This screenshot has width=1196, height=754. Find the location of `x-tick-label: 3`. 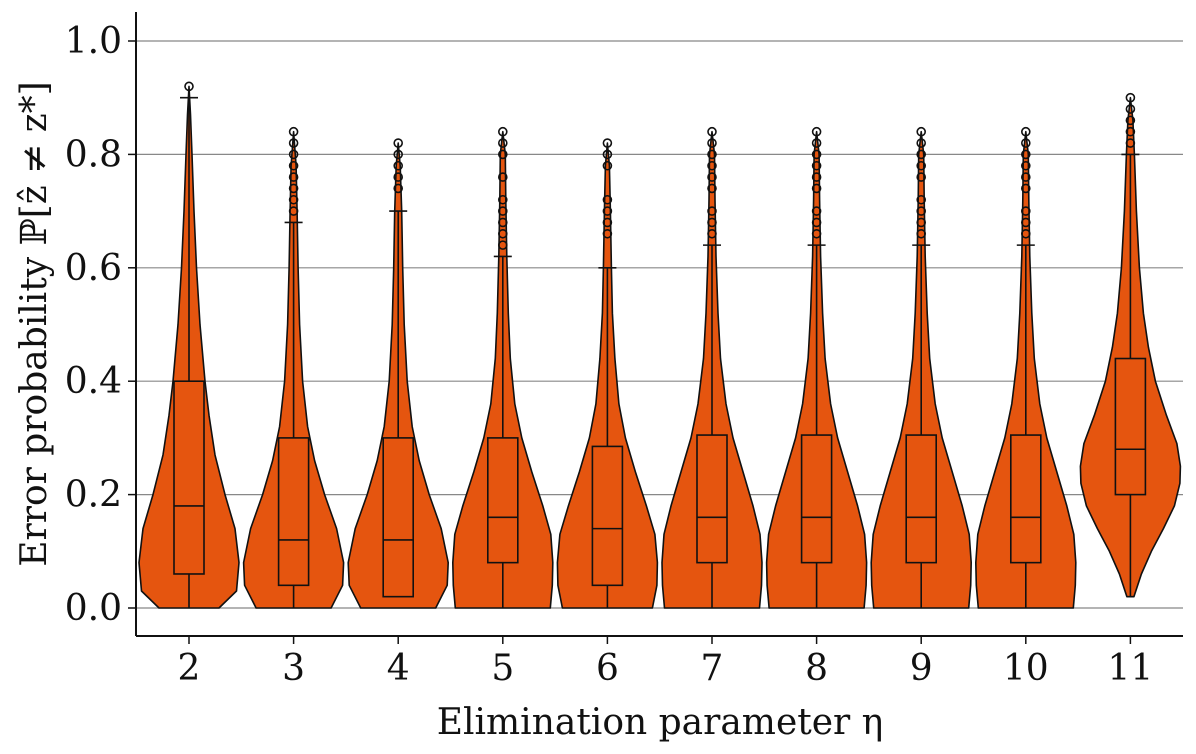

x-tick-label: 3 is located at coordinates (293, 668).